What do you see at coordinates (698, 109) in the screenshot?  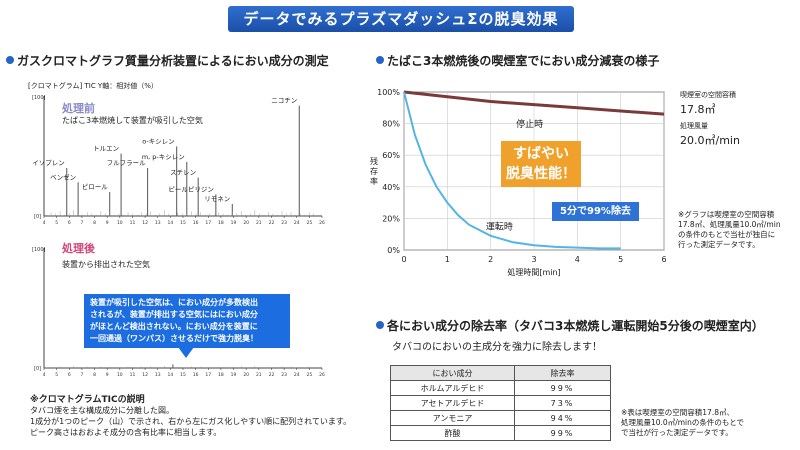 I see `room-volume-value: 17.8㎥` at bounding box center [698, 109].